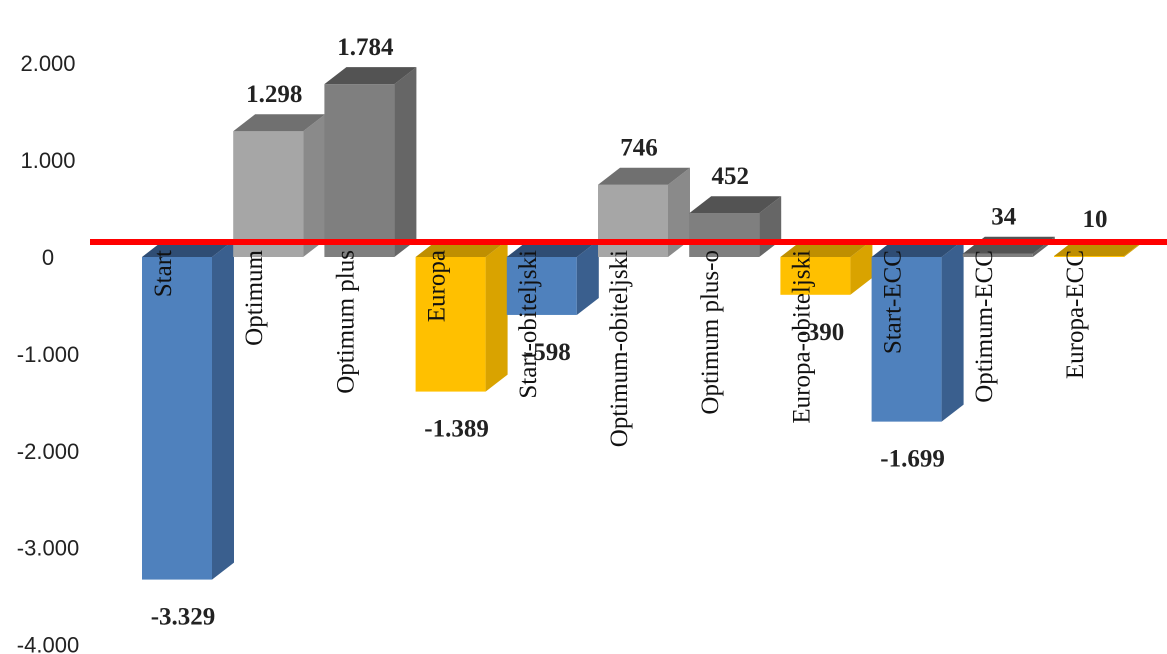 The width and height of the screenshot is (1167, 654). I want to click on y-tick-label: -1.000, so click(48, 354).